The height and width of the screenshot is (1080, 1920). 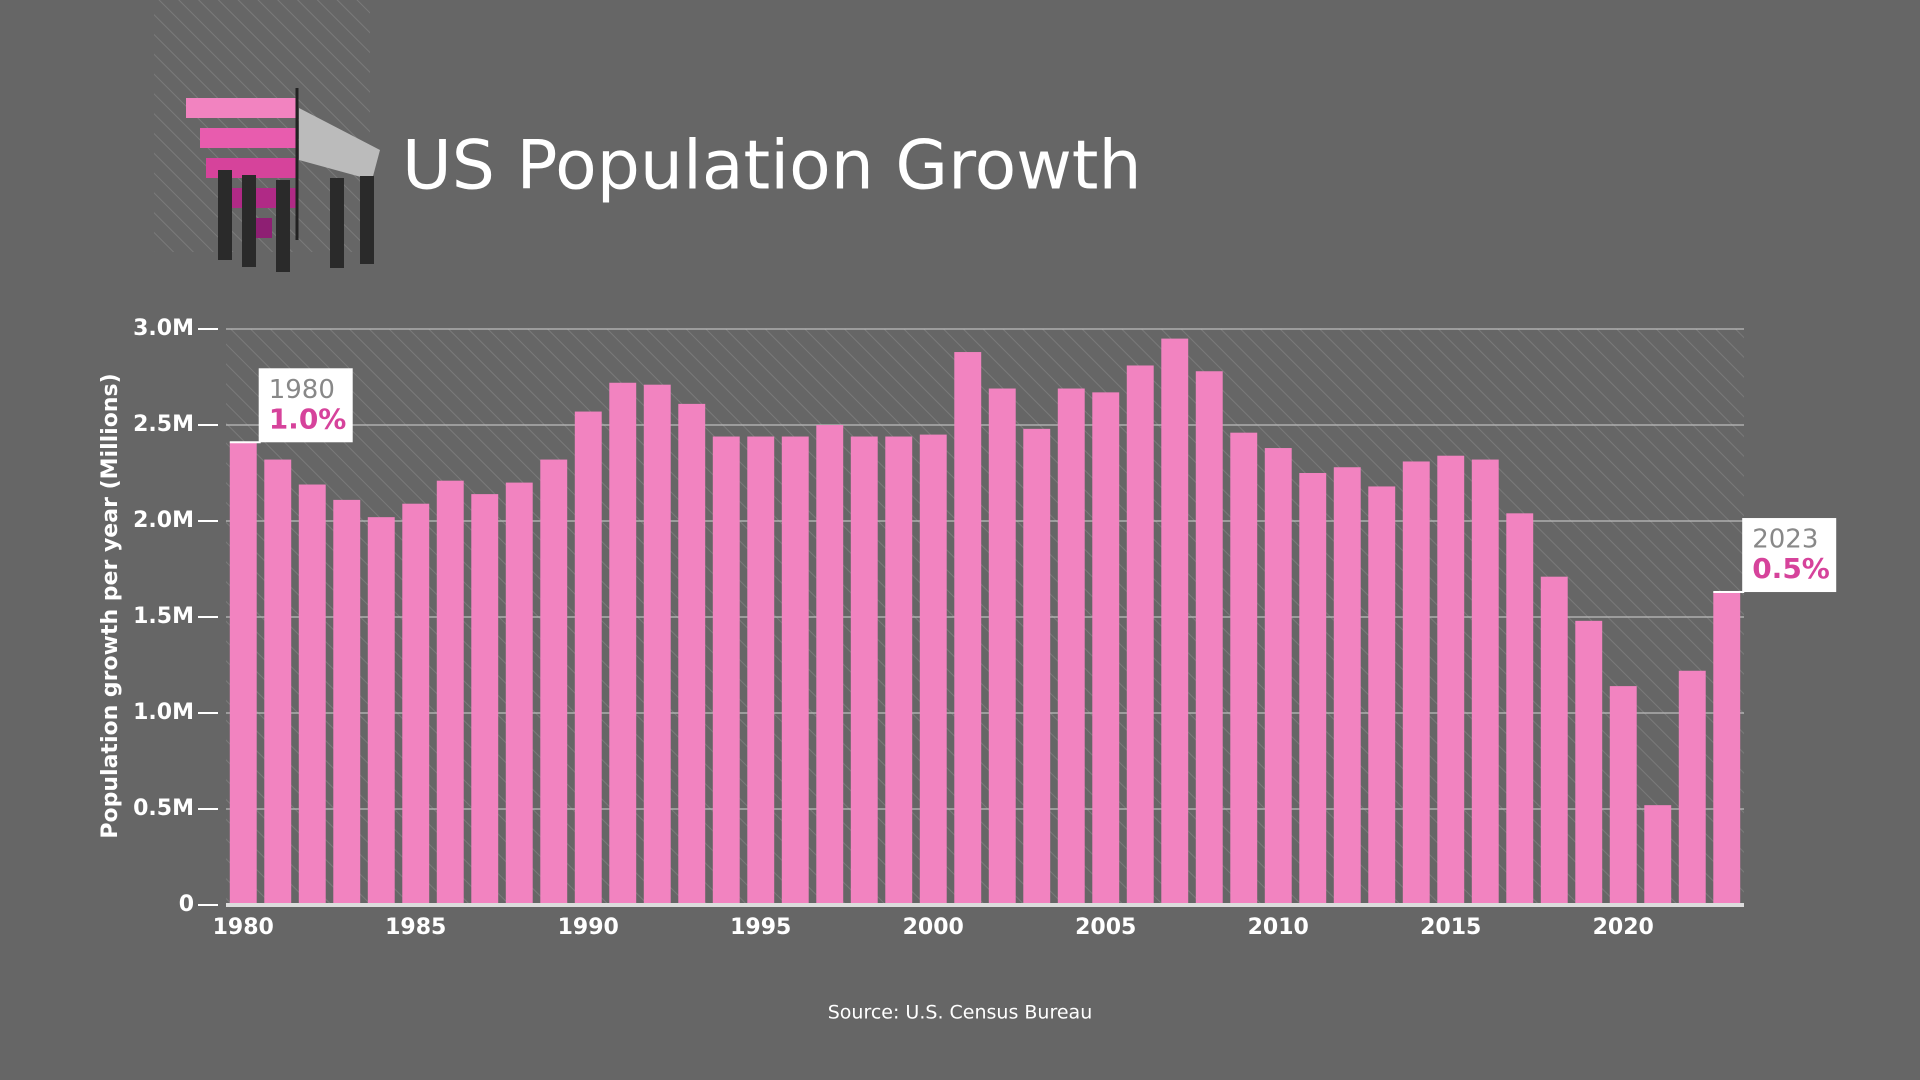 I want to click on y-tick-label: 1.0M, so click(x=163, y=712).